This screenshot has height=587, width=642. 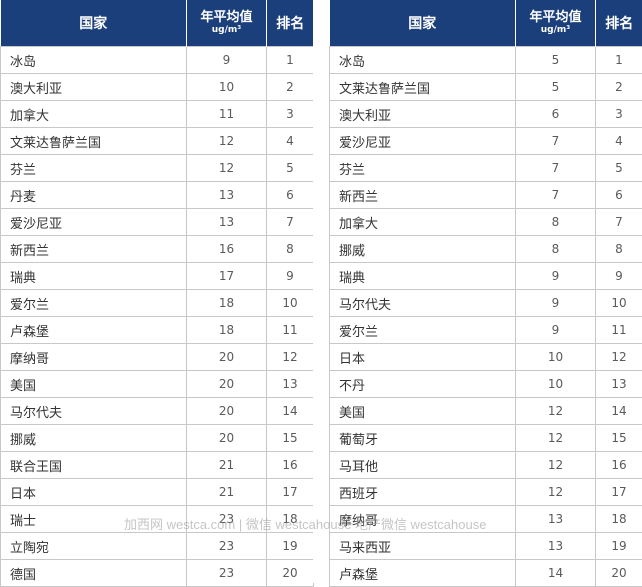 What do you see at coordinates (94, 438) in the screenshot?
I see `left-country-cell: 挪威` at bounding box center [94, 438].